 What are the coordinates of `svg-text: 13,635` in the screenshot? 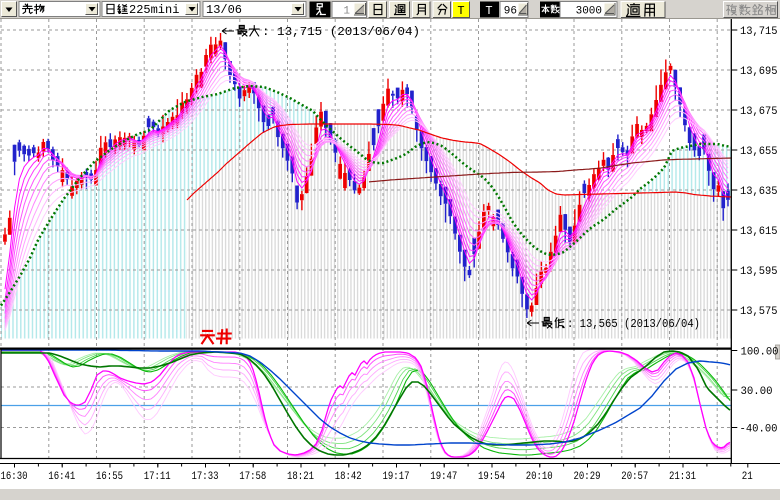 It's located at (759, 192).